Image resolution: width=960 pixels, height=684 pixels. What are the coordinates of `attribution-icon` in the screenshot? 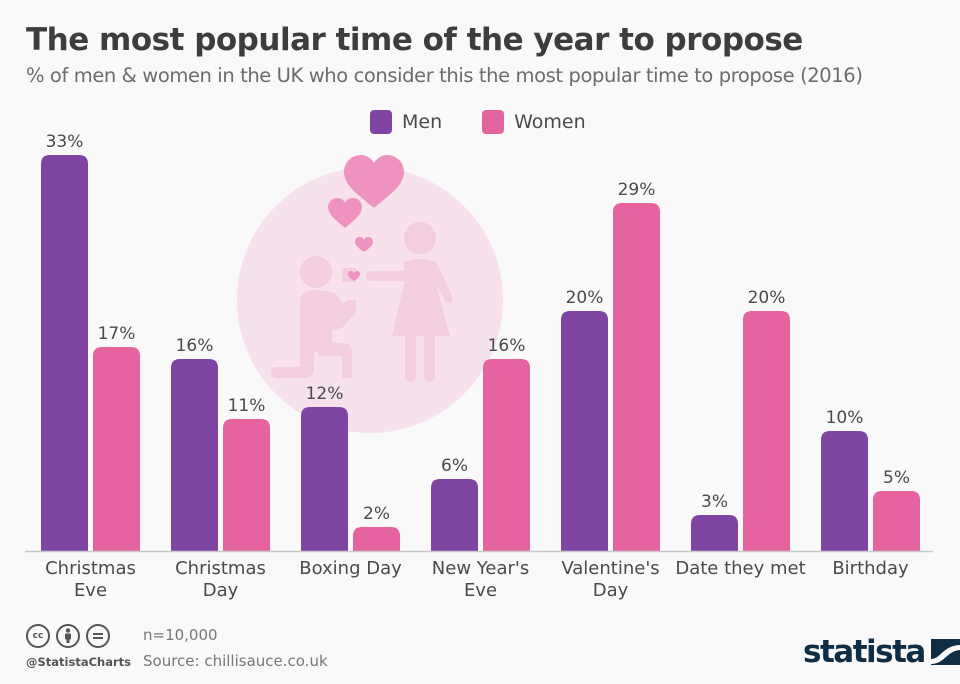 It's located at (68, 636).